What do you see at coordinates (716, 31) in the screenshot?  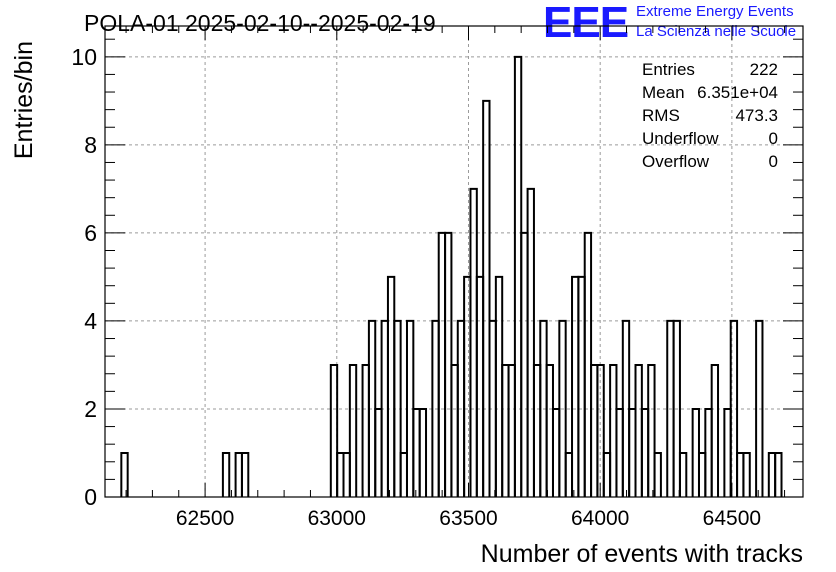 I see `logo-line-2: La Scienza nelle Scuole` at bounding box center [716, 31].